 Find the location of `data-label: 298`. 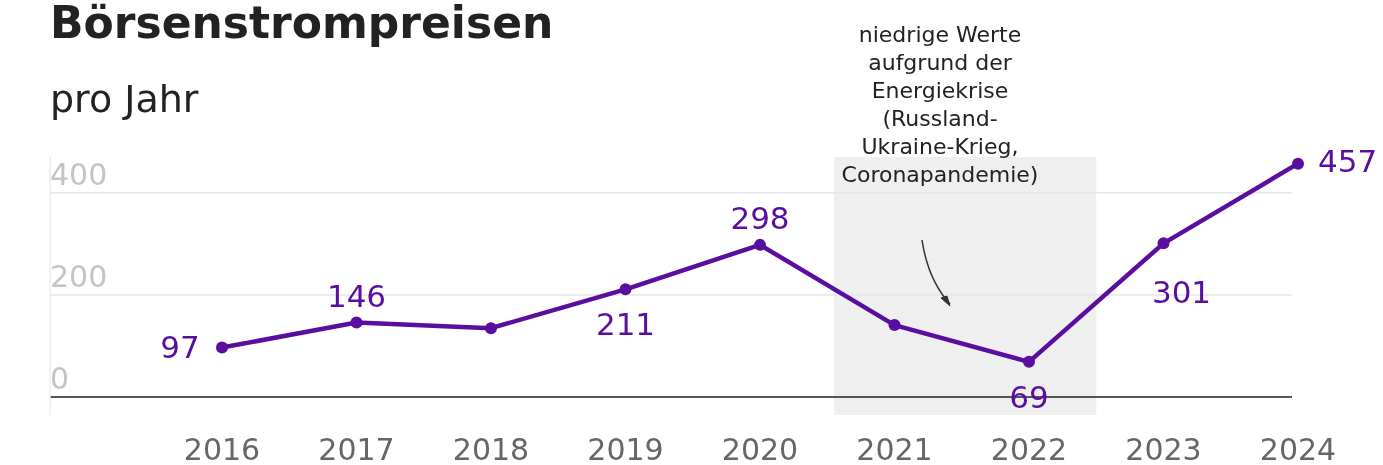

data-label: 298 is located at coordinates (760, 217).